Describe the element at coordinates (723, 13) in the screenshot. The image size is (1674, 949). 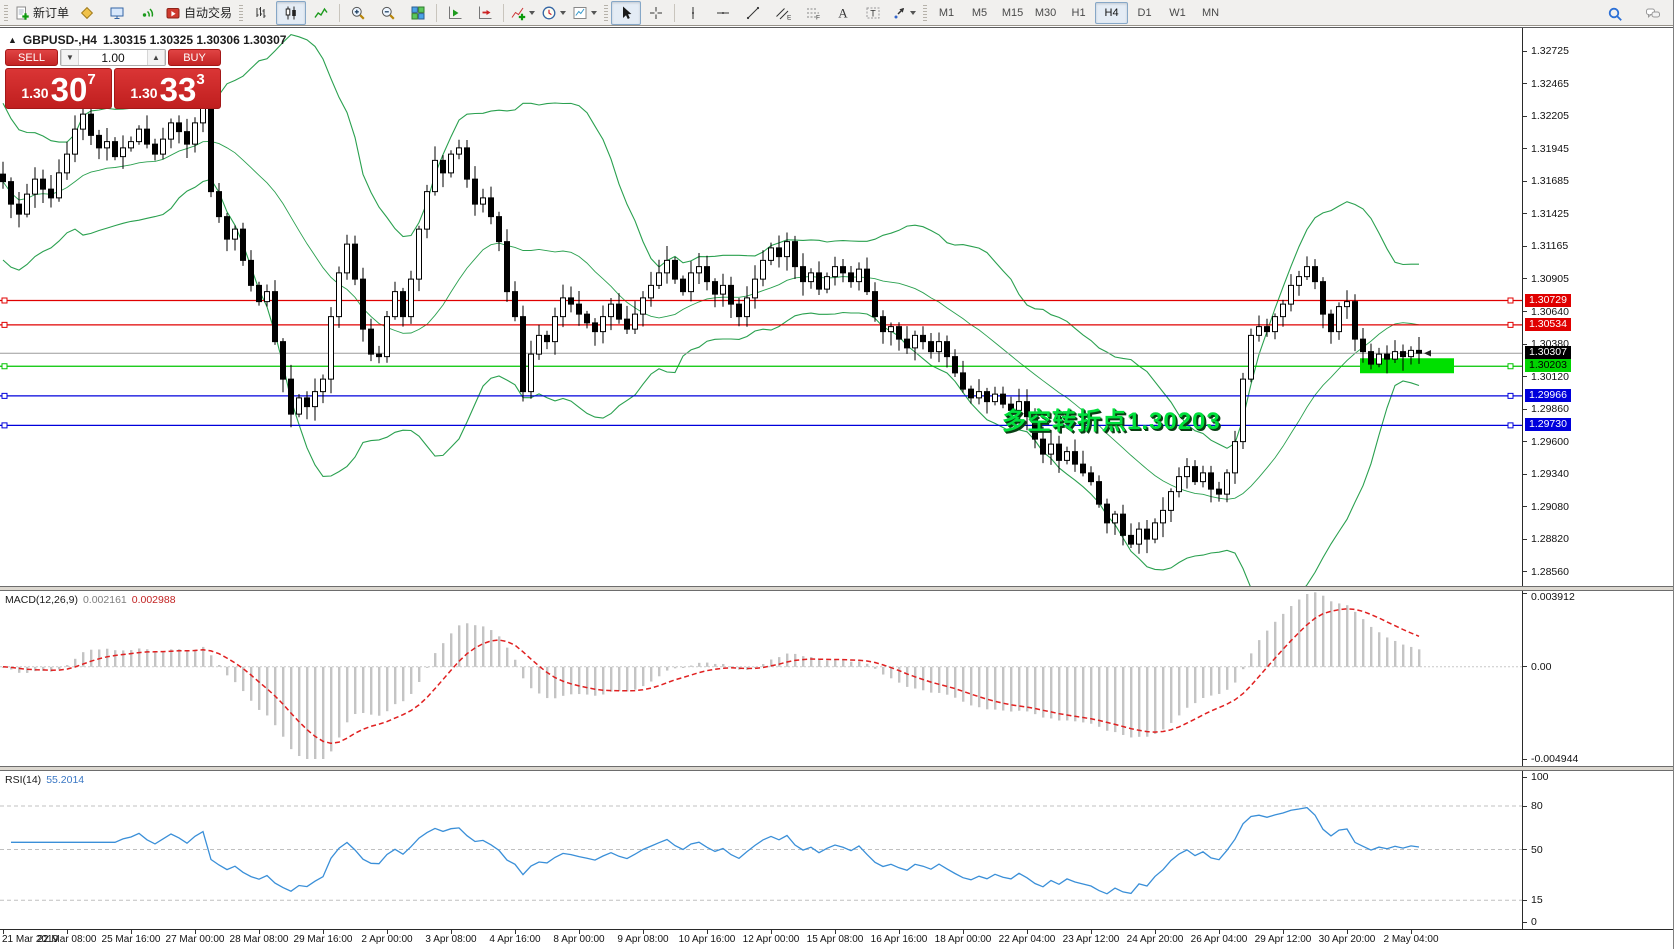
I see `horizontal-line-button` at that location.